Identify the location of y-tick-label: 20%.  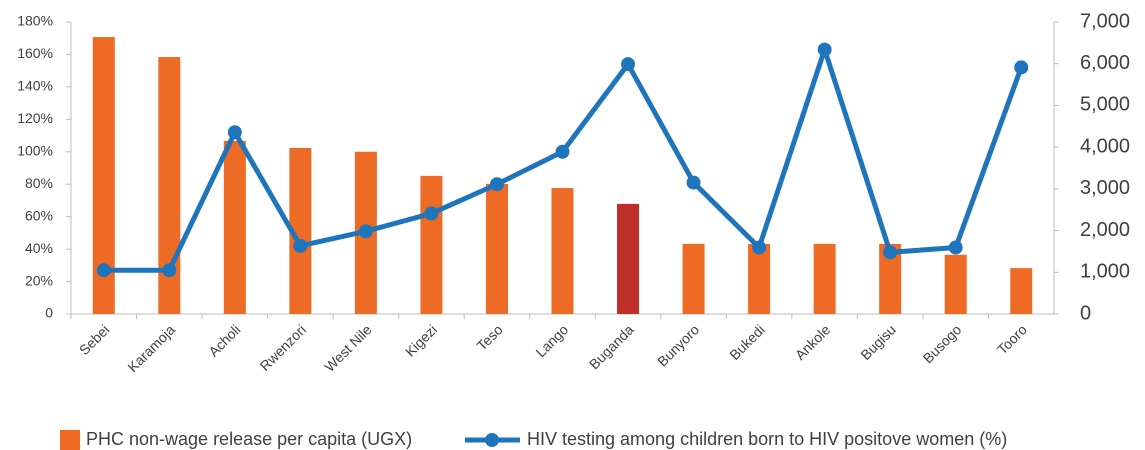
(39, 280).